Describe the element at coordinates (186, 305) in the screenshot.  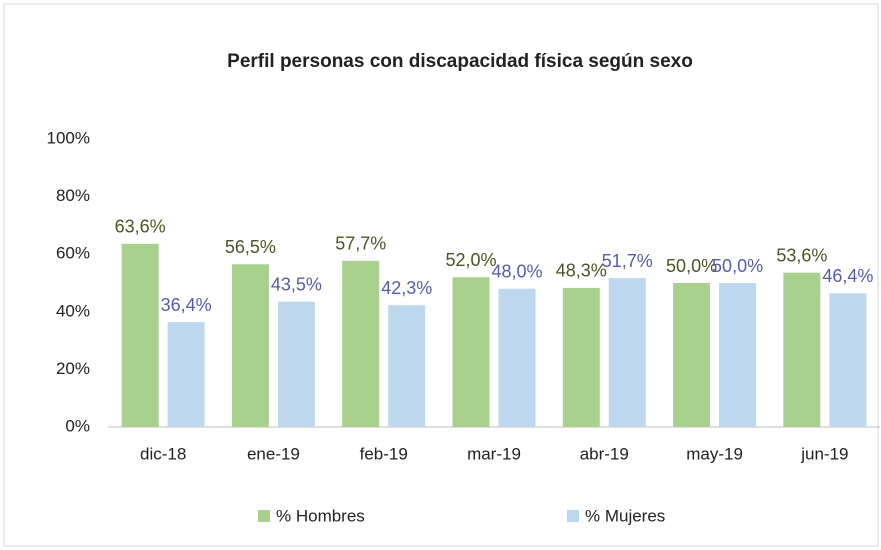
I see `value-label: 36,4%` at that location.